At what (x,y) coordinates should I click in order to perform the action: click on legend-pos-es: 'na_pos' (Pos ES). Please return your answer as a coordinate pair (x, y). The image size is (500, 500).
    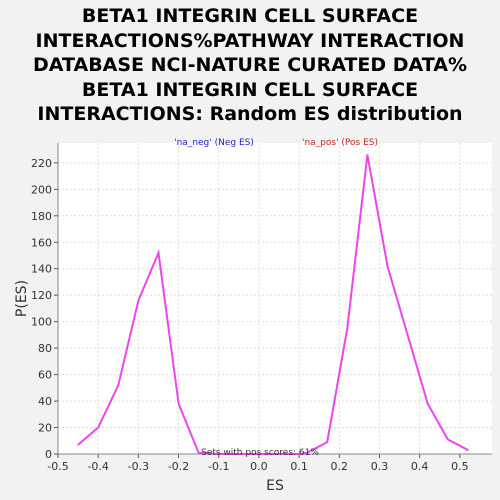
    Looking at the image, I should click on (340, 143).